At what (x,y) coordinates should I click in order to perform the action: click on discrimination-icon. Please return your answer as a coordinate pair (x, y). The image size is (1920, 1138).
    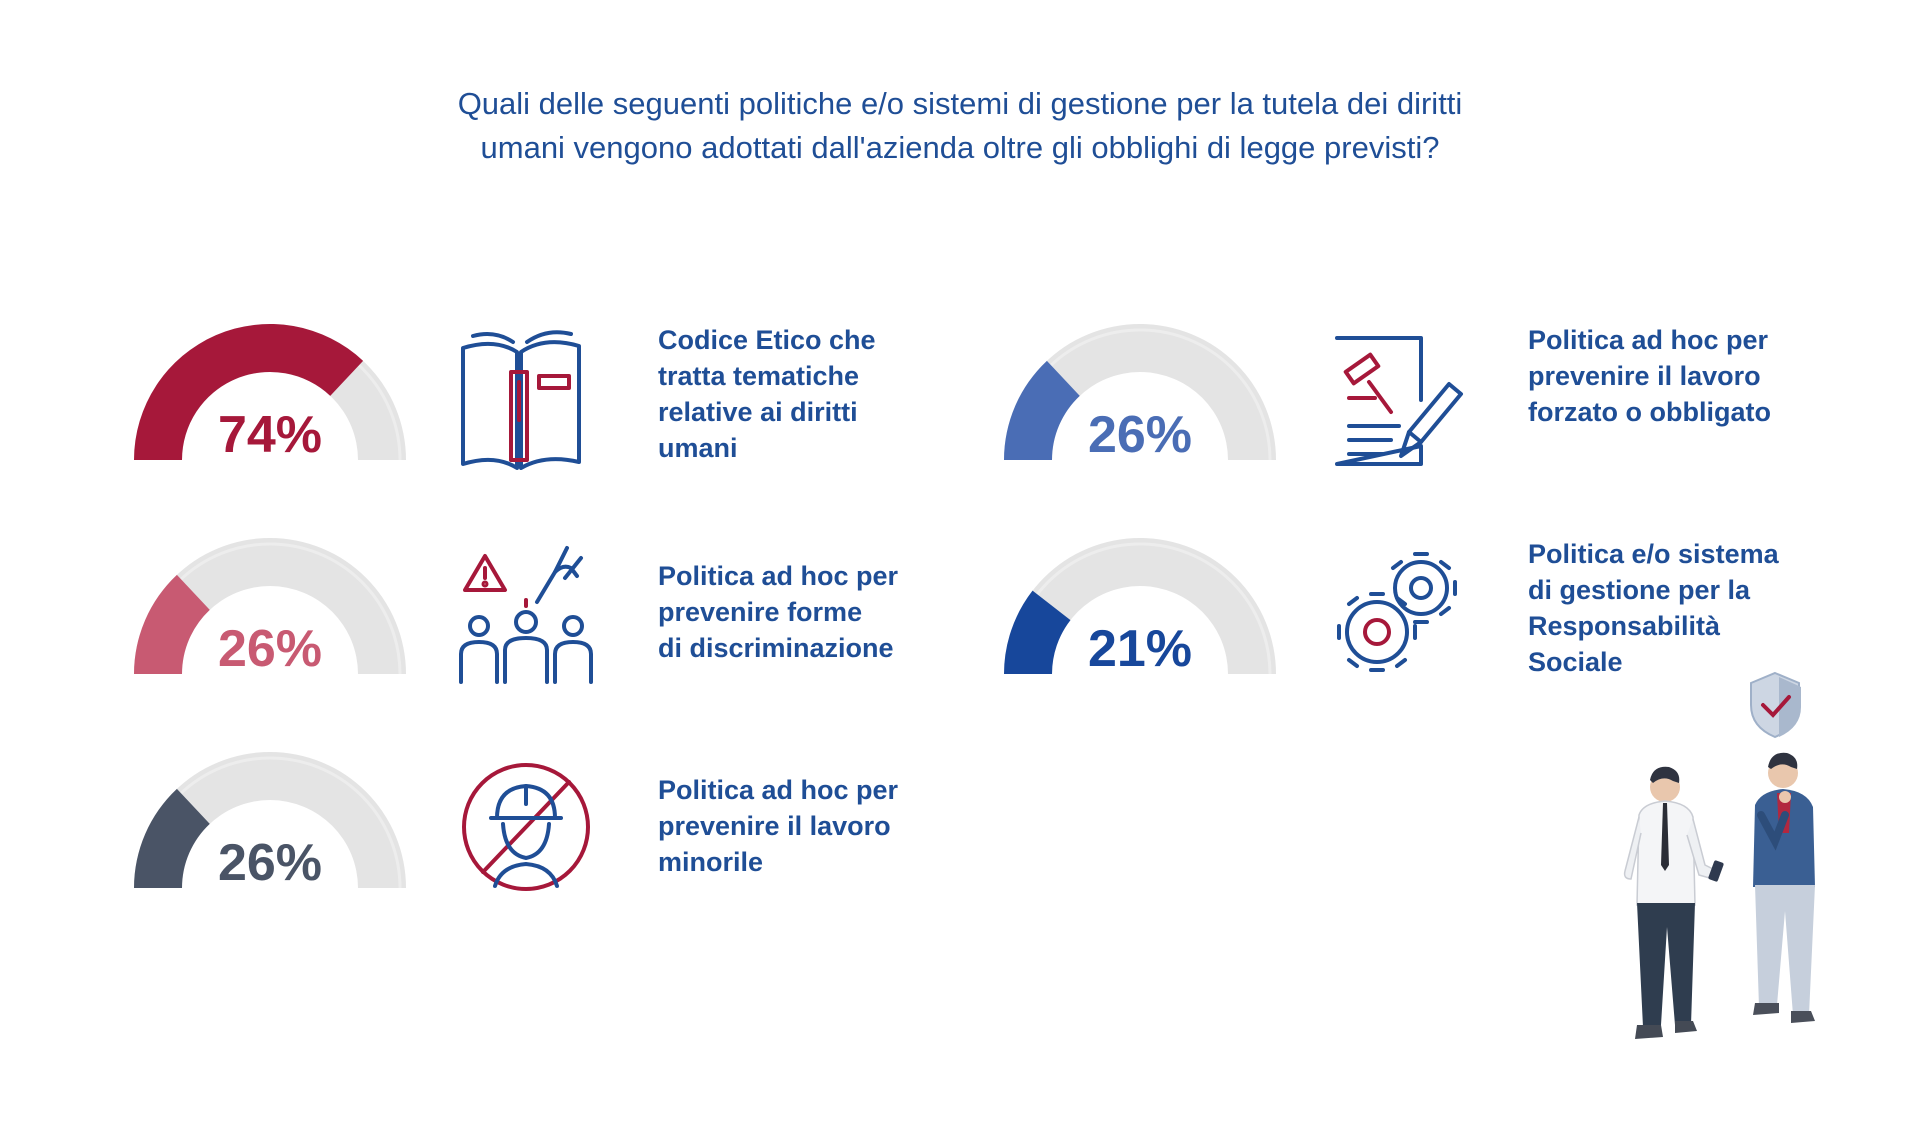
    Looking at the image, I should click on (526, 615).